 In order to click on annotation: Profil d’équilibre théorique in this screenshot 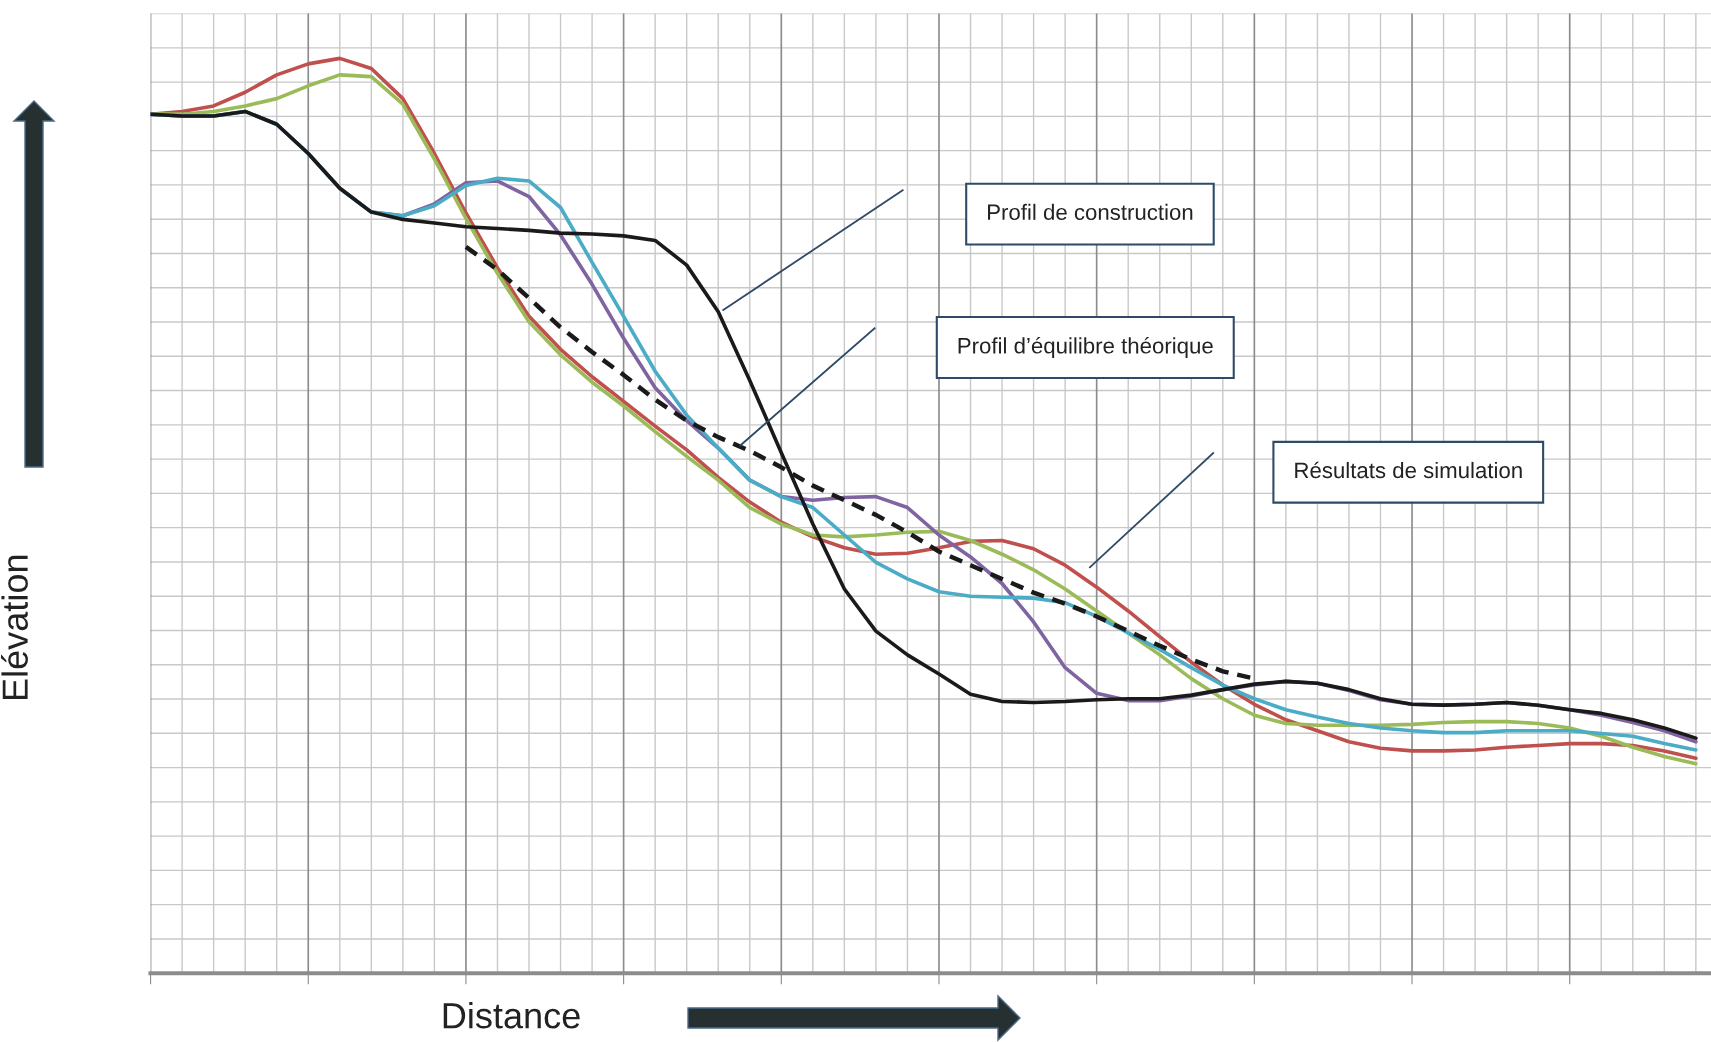, I will do `click(1085, 347)`.